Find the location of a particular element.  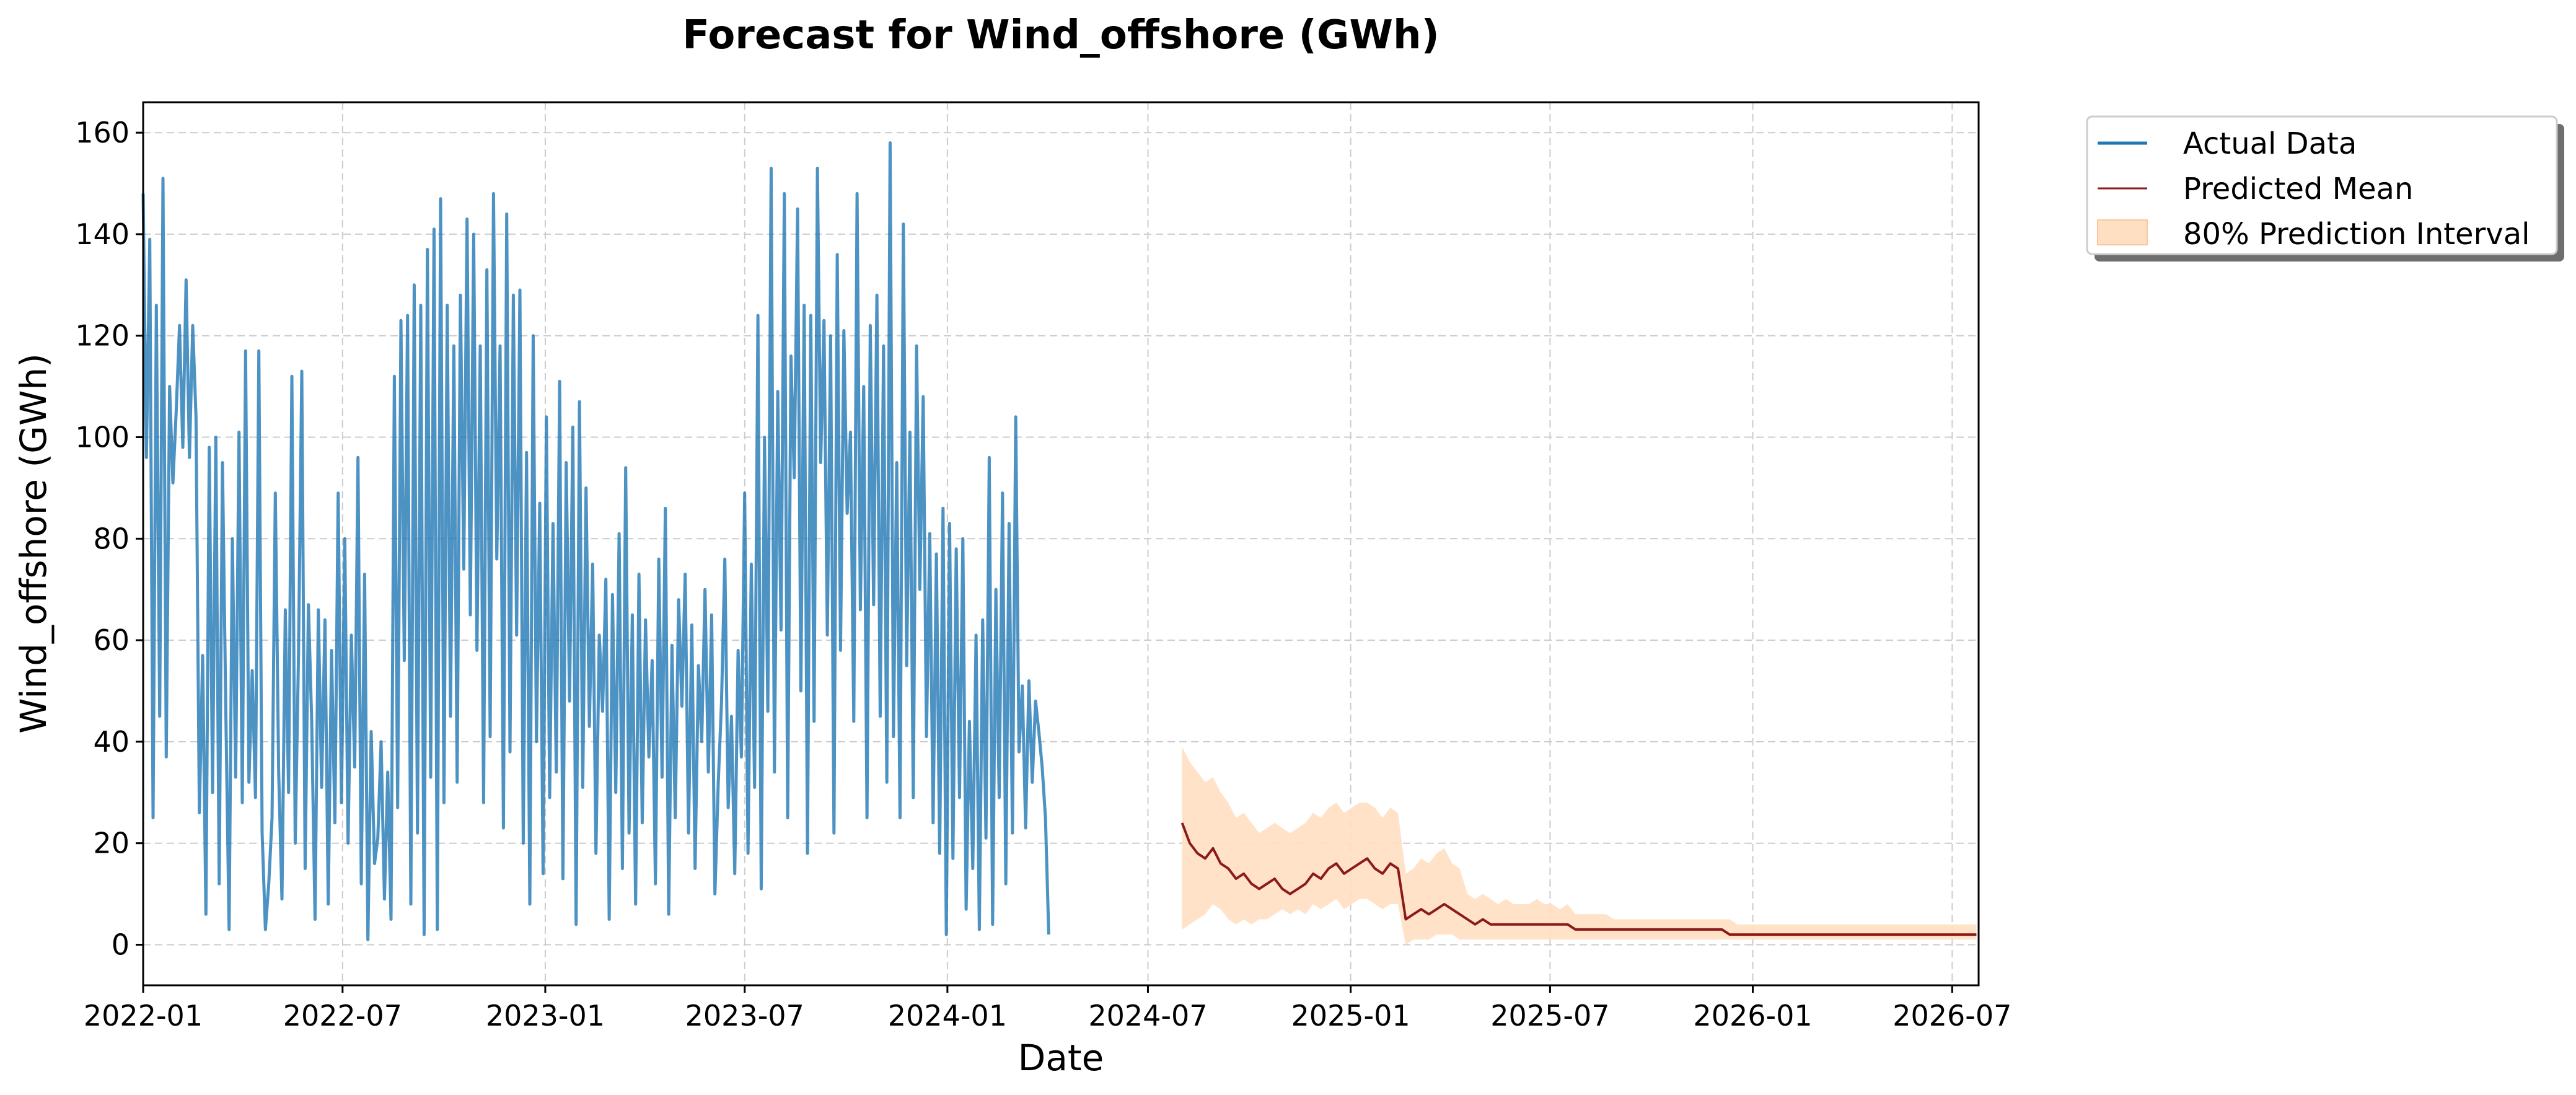

y-tick-label: 120 is located at coordinates (103, 336).